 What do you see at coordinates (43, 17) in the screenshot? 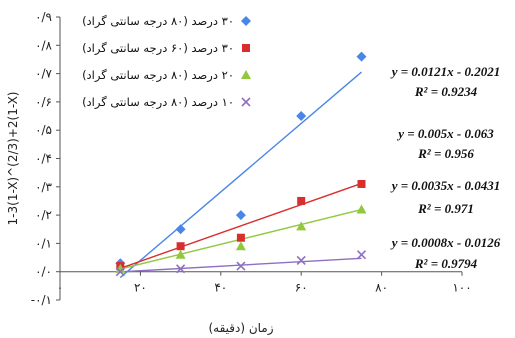
I see `y-tick-label: ۰/۹` at bounding box center [43, 17].